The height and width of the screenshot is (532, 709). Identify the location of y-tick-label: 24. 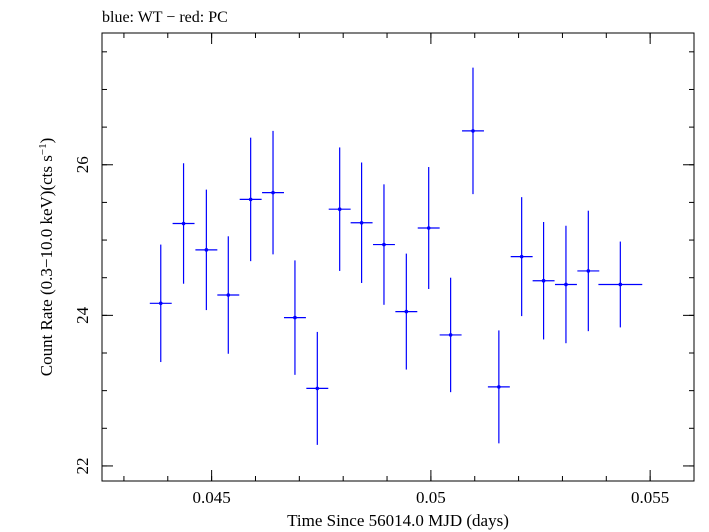
(82, 315).